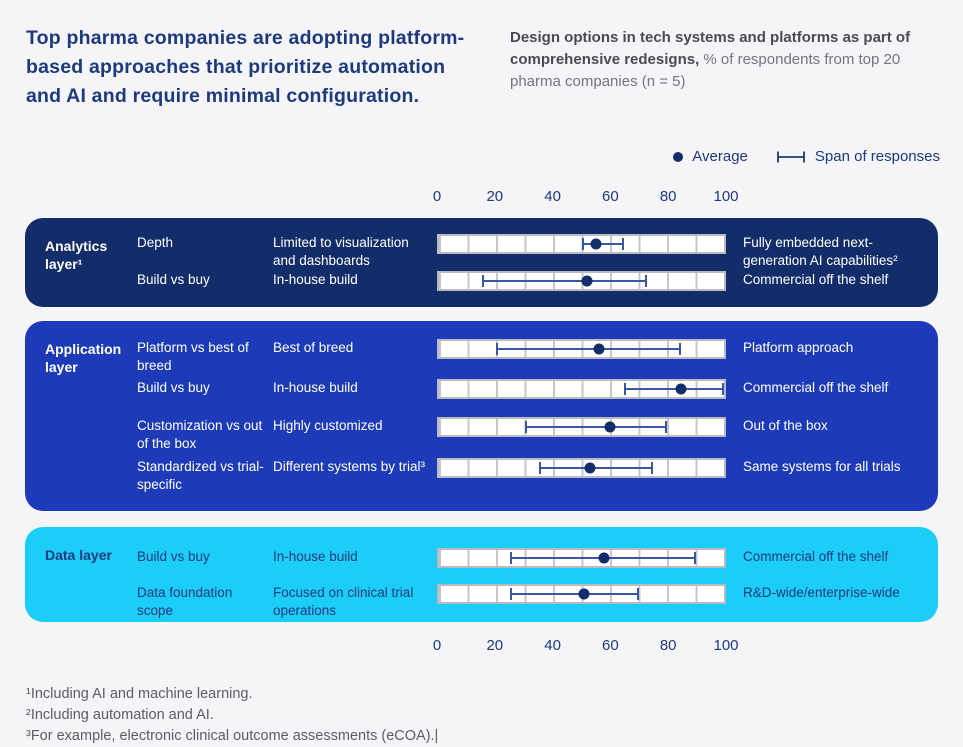 The height and width of the screenshot is (747, 963). What do you see at coordinates (313, 347) in the screenshot?
I see `low-anchor-label: Best of breed` at bounding box center [313, 347].